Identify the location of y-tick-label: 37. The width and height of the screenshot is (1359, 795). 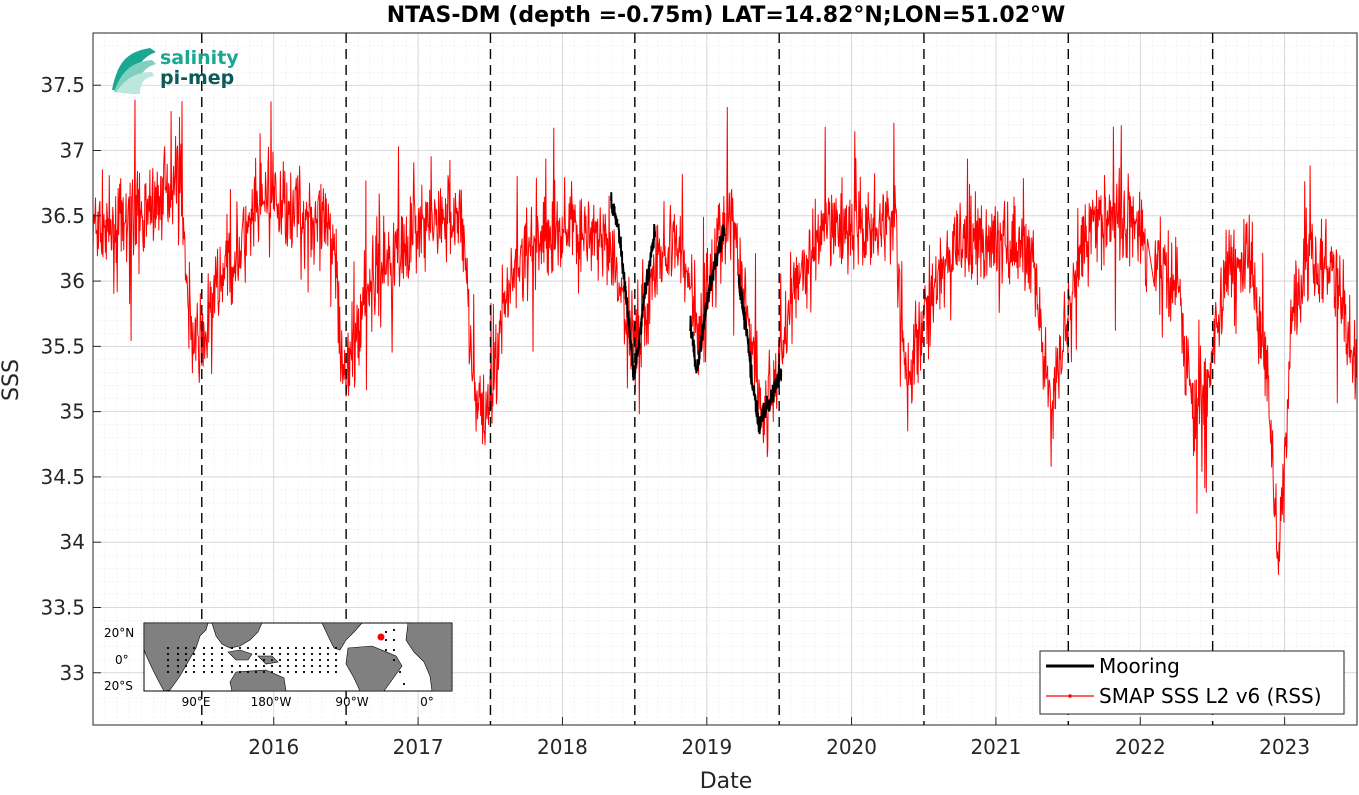
(72, 151).